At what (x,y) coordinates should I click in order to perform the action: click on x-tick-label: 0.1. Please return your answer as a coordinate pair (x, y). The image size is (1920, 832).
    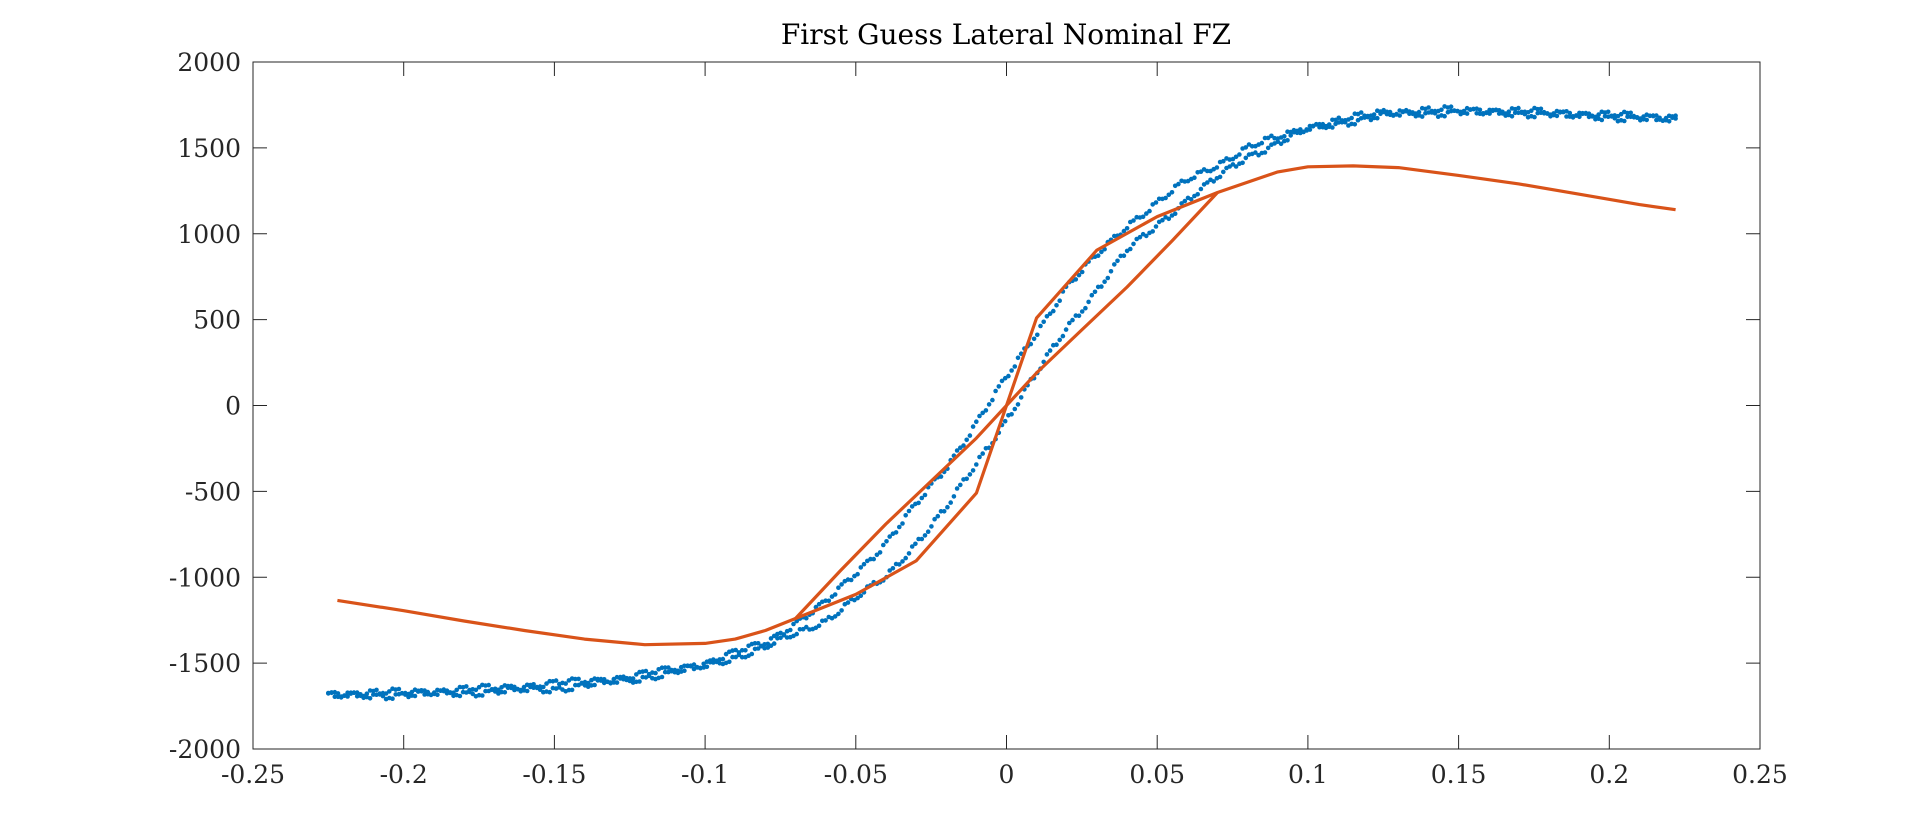
    Looking at the image, I should click on (1308, 774).